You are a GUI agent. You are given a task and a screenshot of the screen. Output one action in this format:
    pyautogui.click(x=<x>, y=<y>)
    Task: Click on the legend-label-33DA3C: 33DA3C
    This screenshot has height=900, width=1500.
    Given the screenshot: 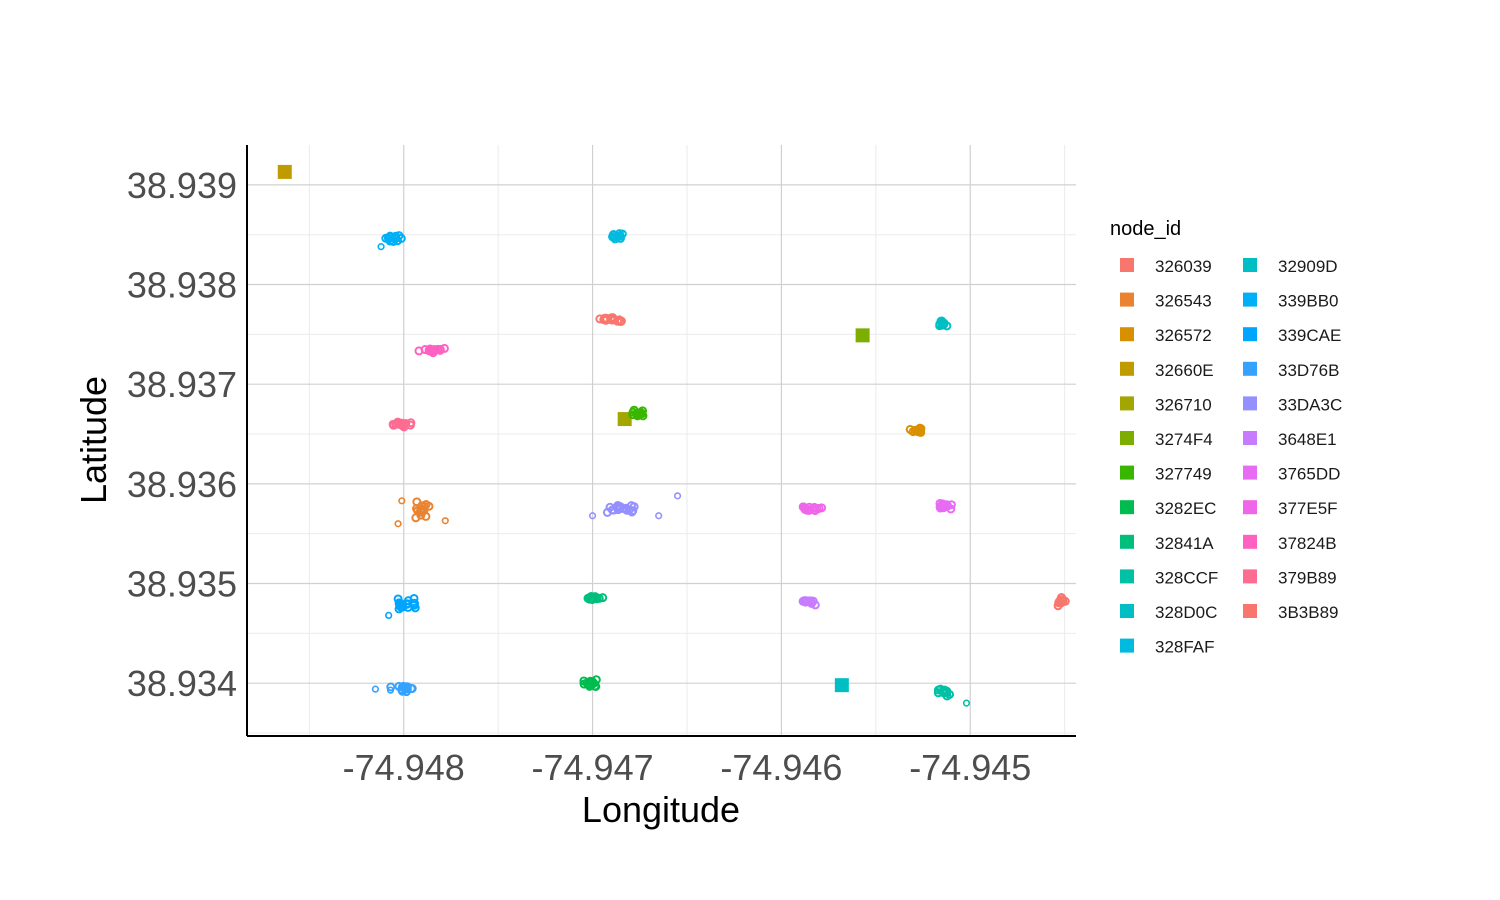 What is the action you would take?
    pyautogui.click(x=1310, y=404)
    